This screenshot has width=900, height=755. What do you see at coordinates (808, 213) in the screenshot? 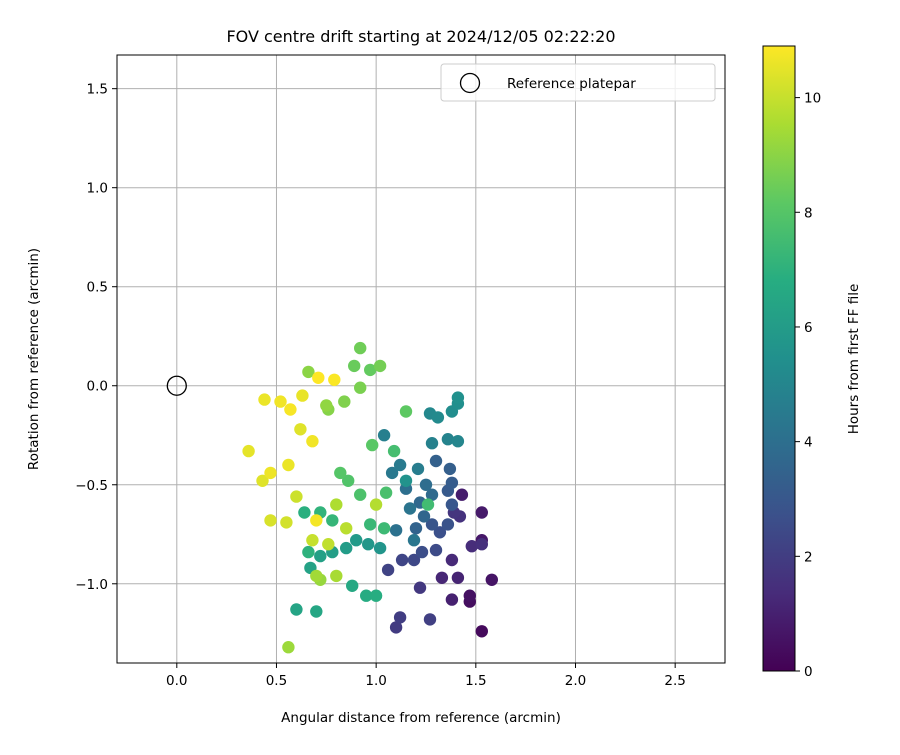
I see `colorbar-tick-label: 8` at bounding box center [808, 213].